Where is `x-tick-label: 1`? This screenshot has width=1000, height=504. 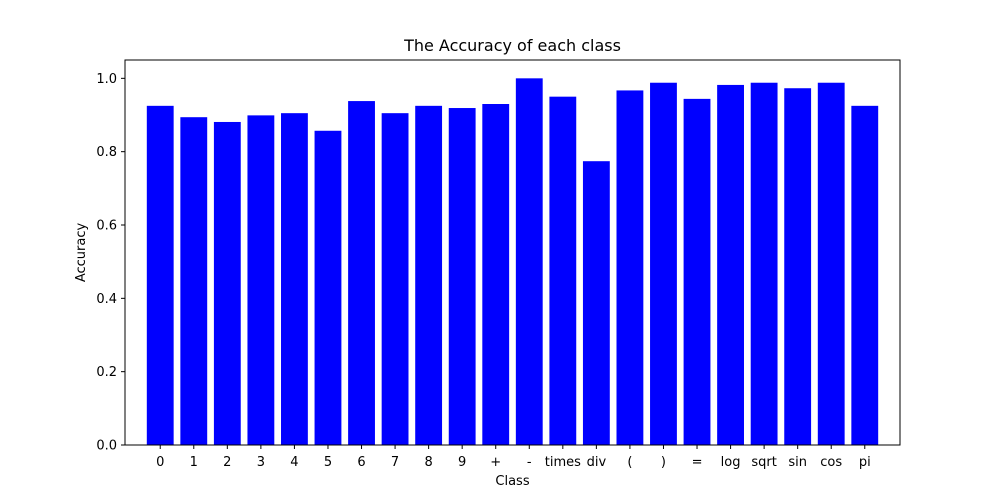
x-tick-label: 1 is located at coordinates (194, 462).